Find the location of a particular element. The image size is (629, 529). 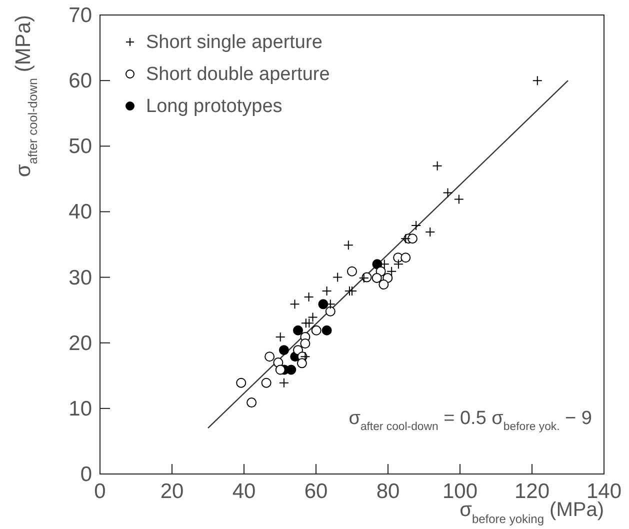

annotation: σ$_{after cool-down}$ = 0.5 σ$_{before yok.}$ − 9 is located at coordinates (470, 420).